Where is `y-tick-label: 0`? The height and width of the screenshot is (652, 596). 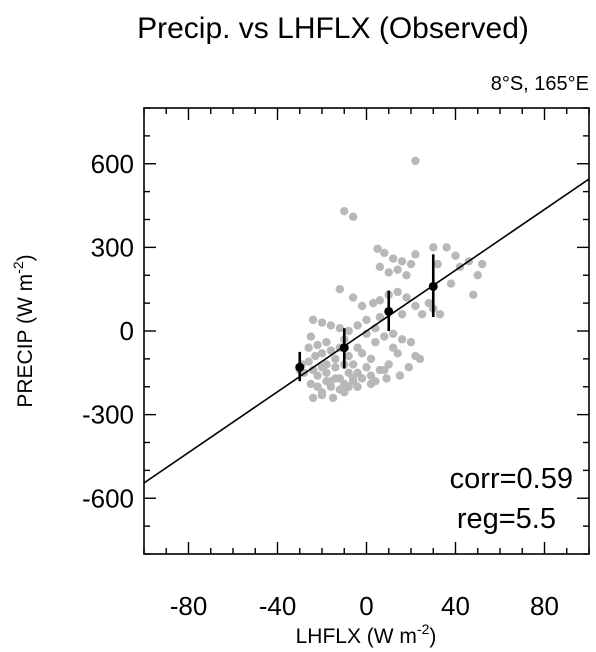
y-tick-label: 0 is located at coordinates (127, 331).